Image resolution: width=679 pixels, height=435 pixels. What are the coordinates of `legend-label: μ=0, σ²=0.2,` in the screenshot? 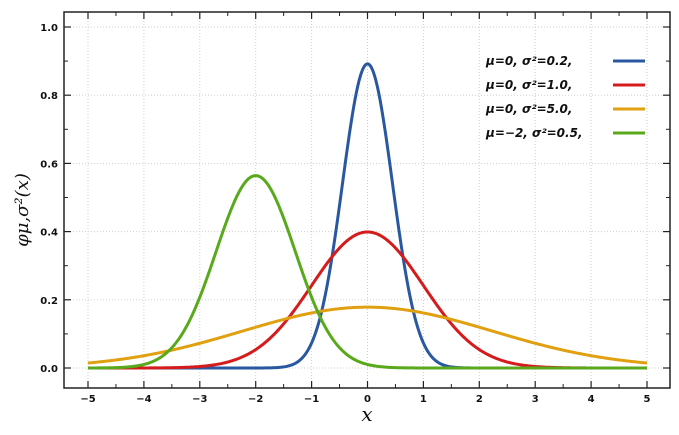 It's located at (528, 61).